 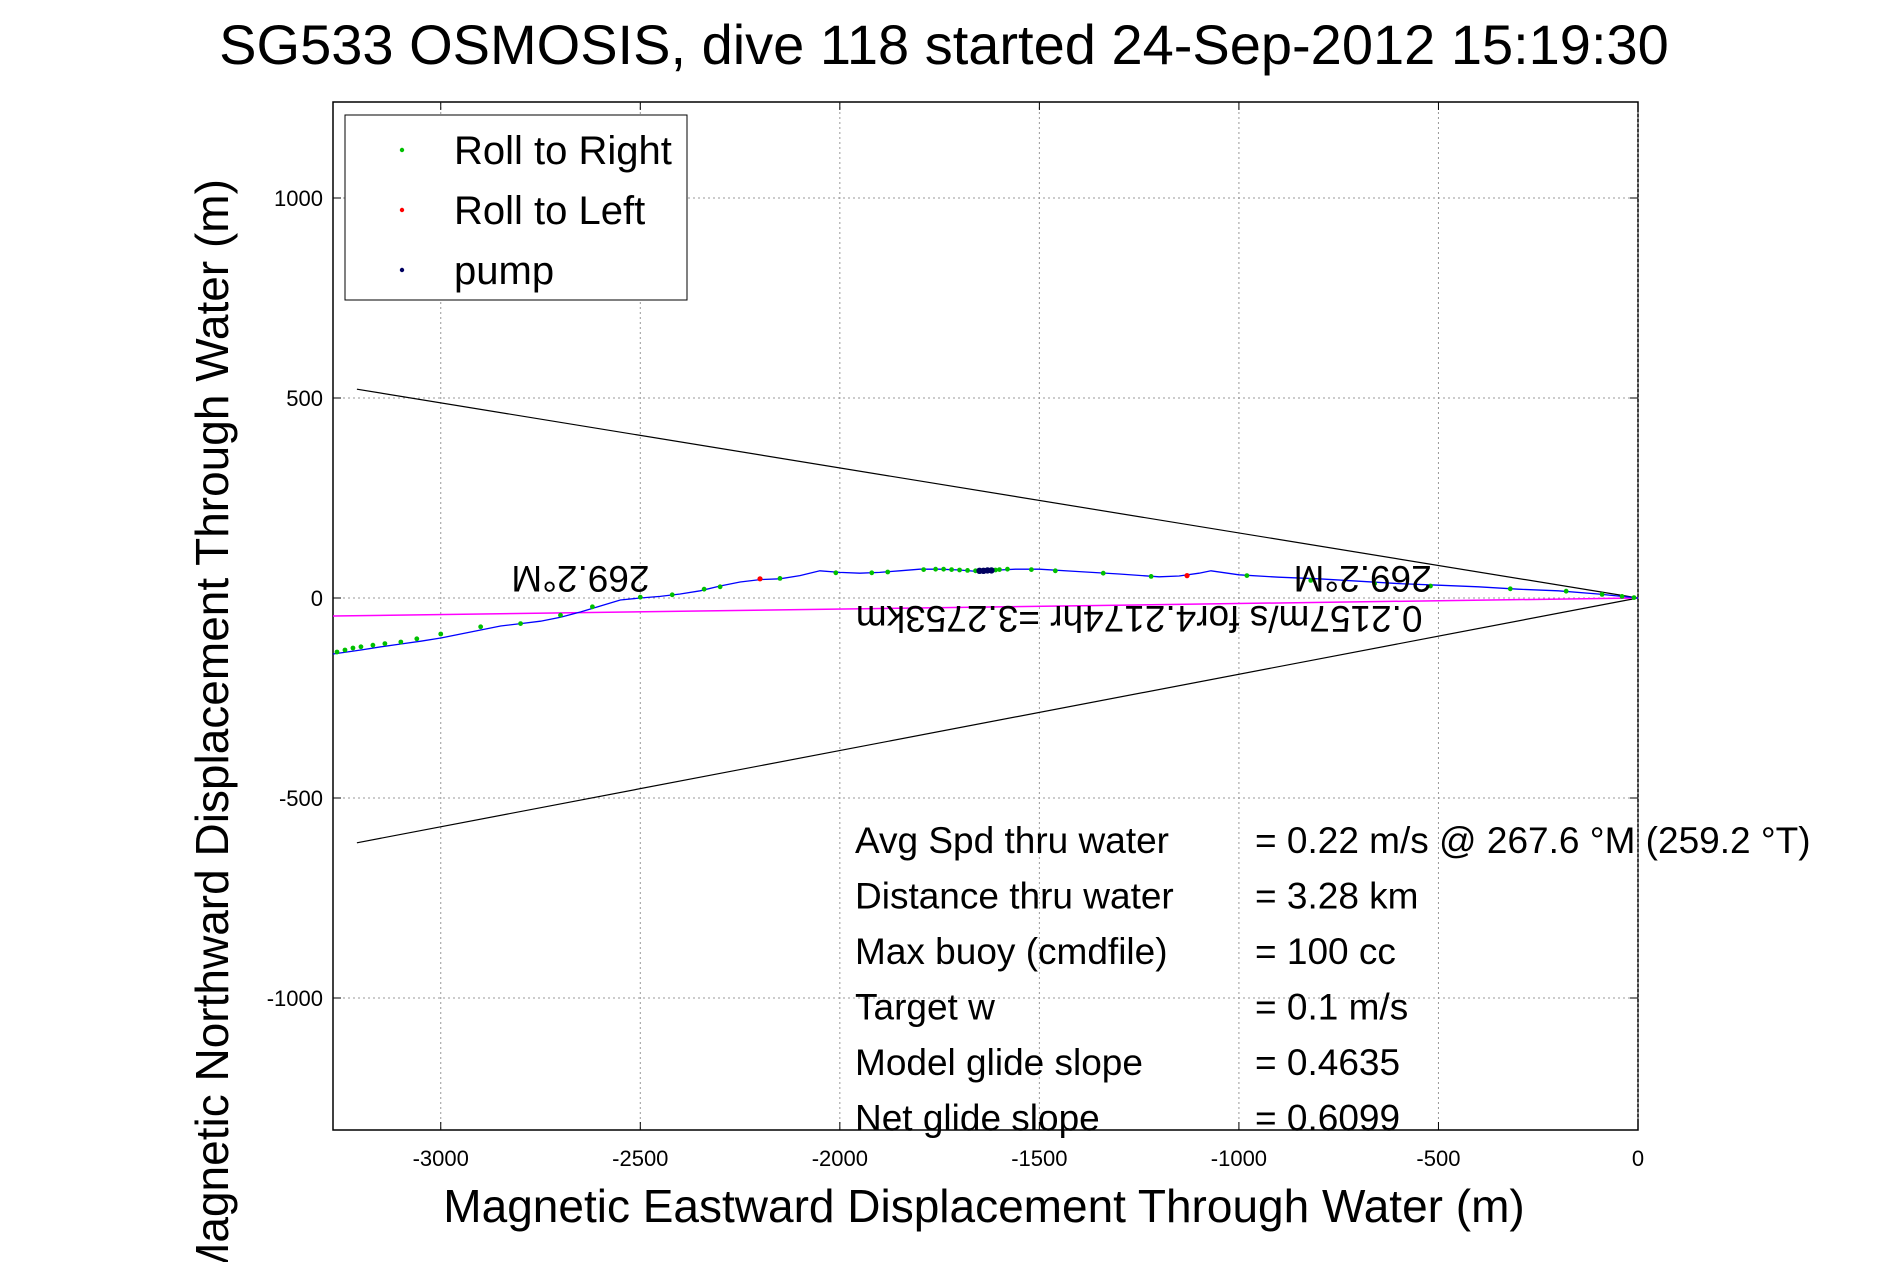 What do you see at coordinates (317, 598) in the screenshot?
I see `y-tick-label: 0` at bounding box center [317, 598].